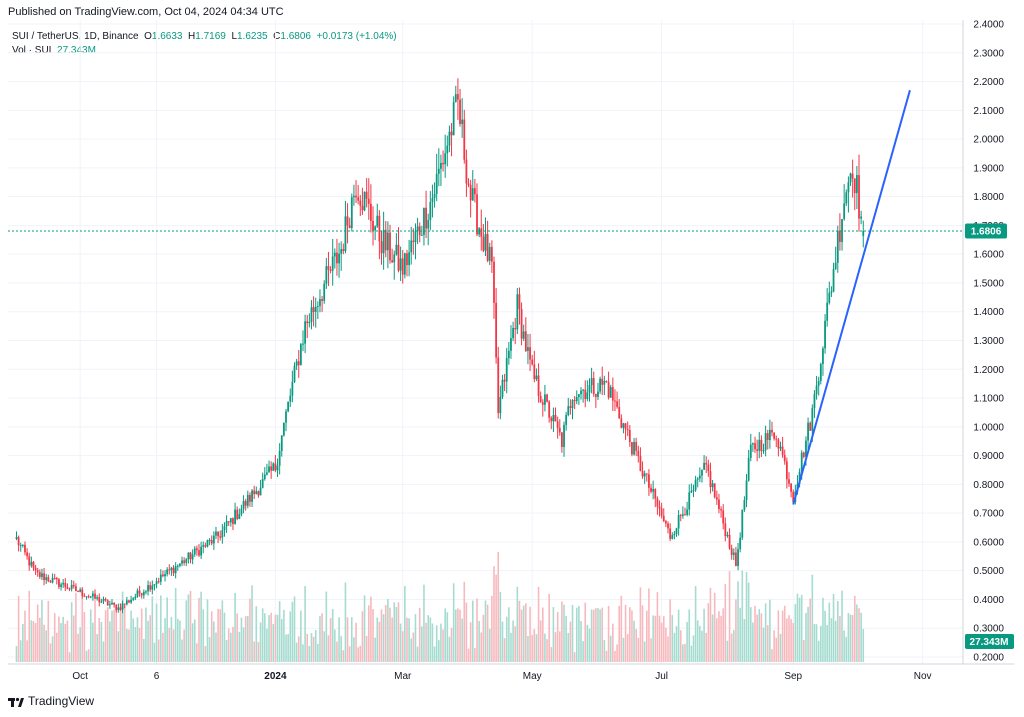 This screenshot has width=1024, height=717. Describe the element at coordinates (988, 456) in the screenshot. I see `y-tick-label: 0.9000` at that location.